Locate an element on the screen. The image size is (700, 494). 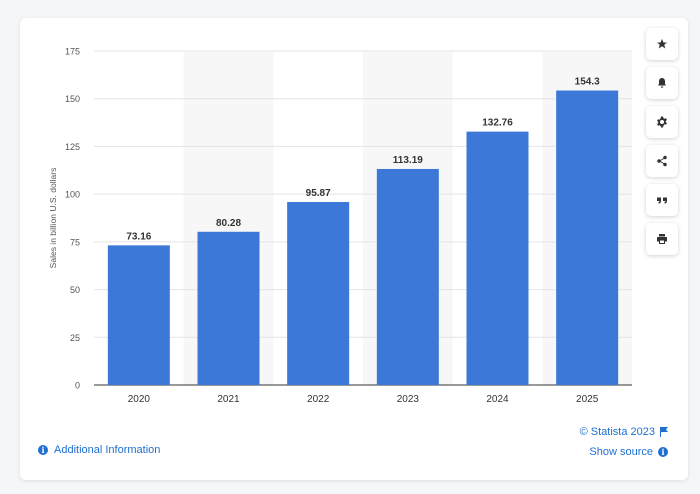
data-label: 95.87 is located at coordinates (318, 193).